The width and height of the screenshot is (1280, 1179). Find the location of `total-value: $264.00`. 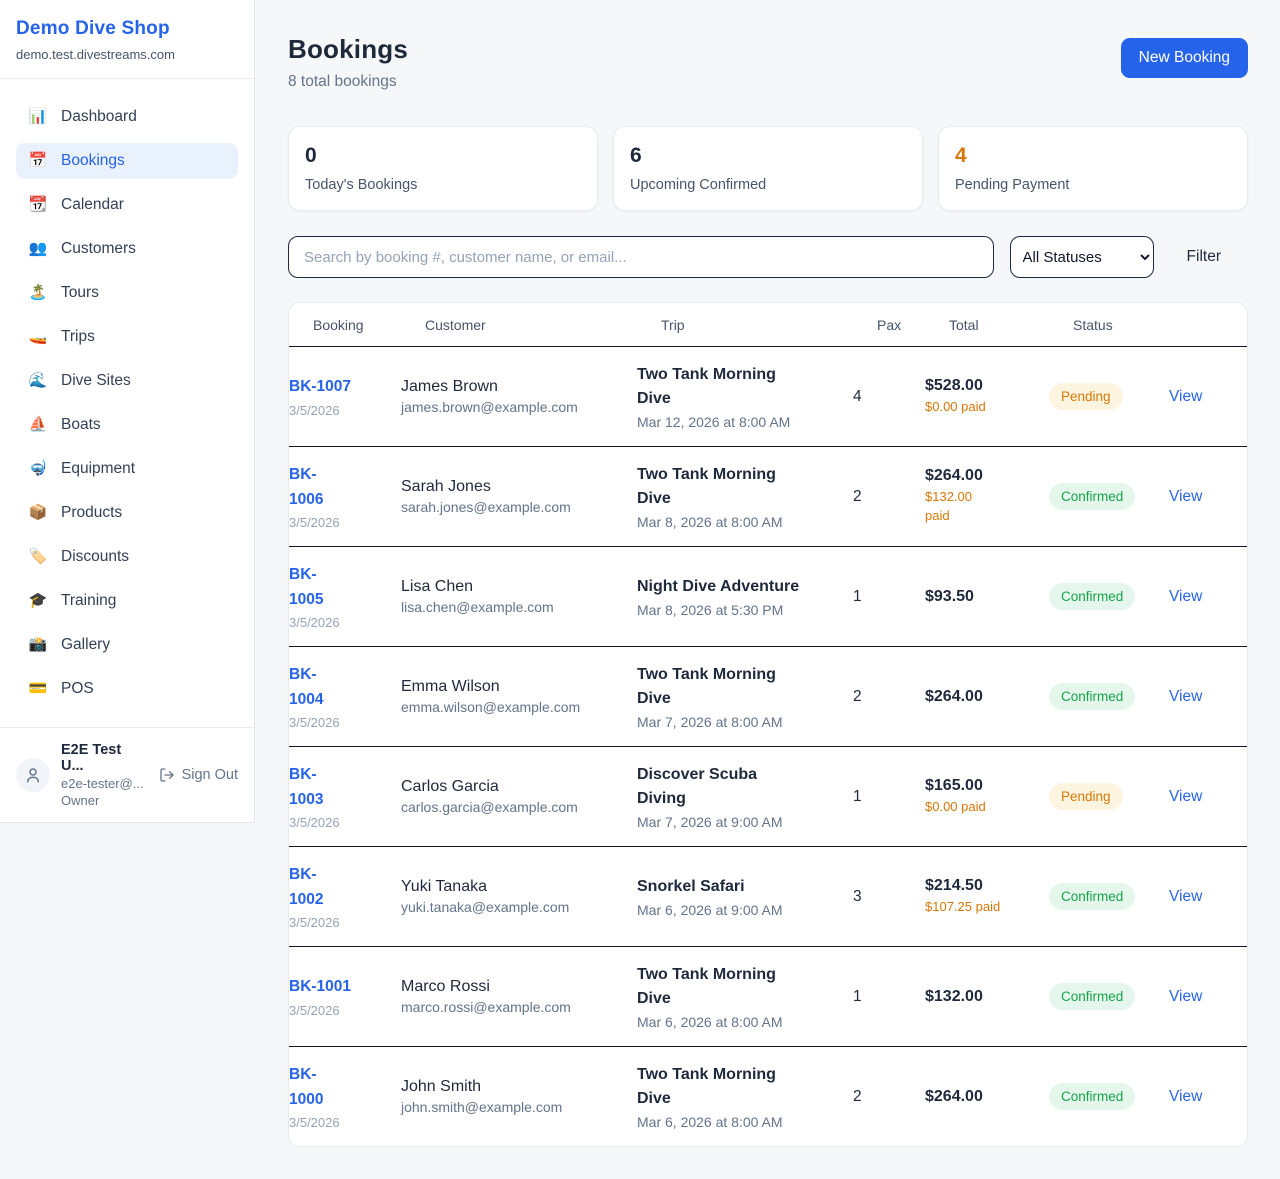

total-value: $264.00 is located at coordinates (954, 1096).